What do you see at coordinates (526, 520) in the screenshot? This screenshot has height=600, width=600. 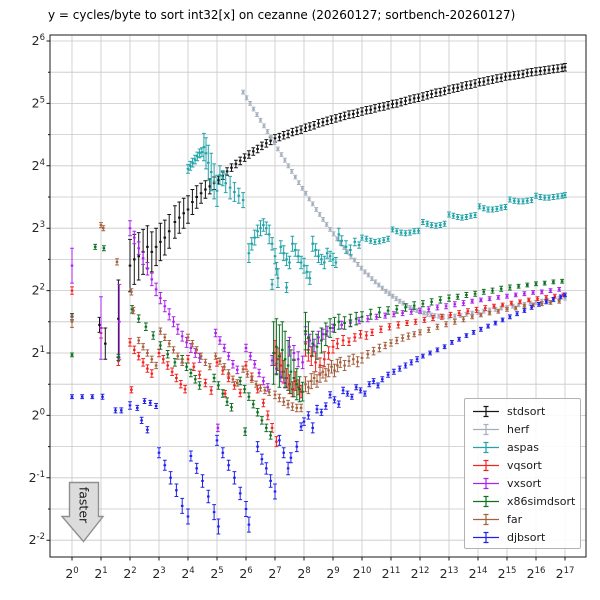 I see `legend-item-far: far` at bounding box center [526, 520].